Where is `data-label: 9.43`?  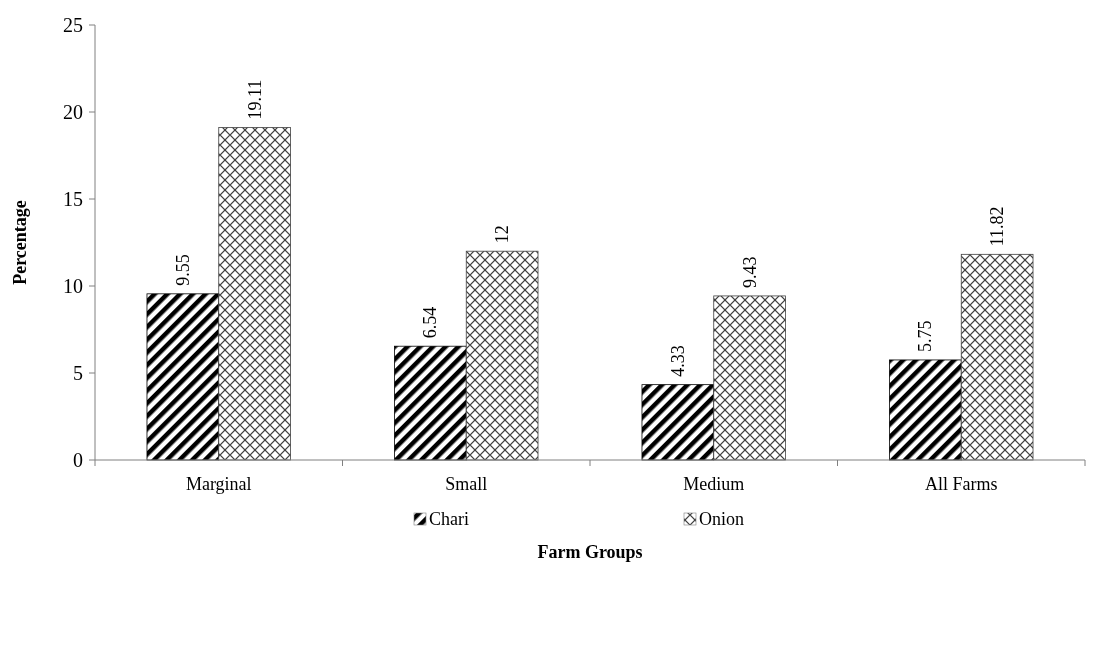
data-label: 9.43 is located at coordinates (749, 272).